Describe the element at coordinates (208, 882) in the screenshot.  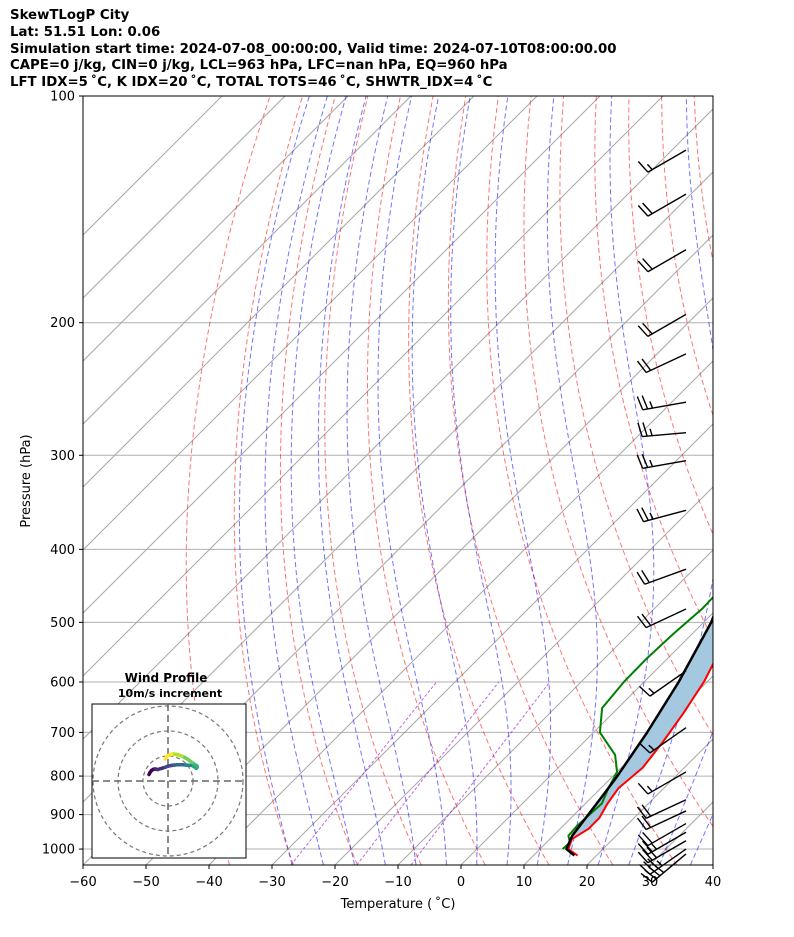
I see `x-tick-label: −40` at that location.